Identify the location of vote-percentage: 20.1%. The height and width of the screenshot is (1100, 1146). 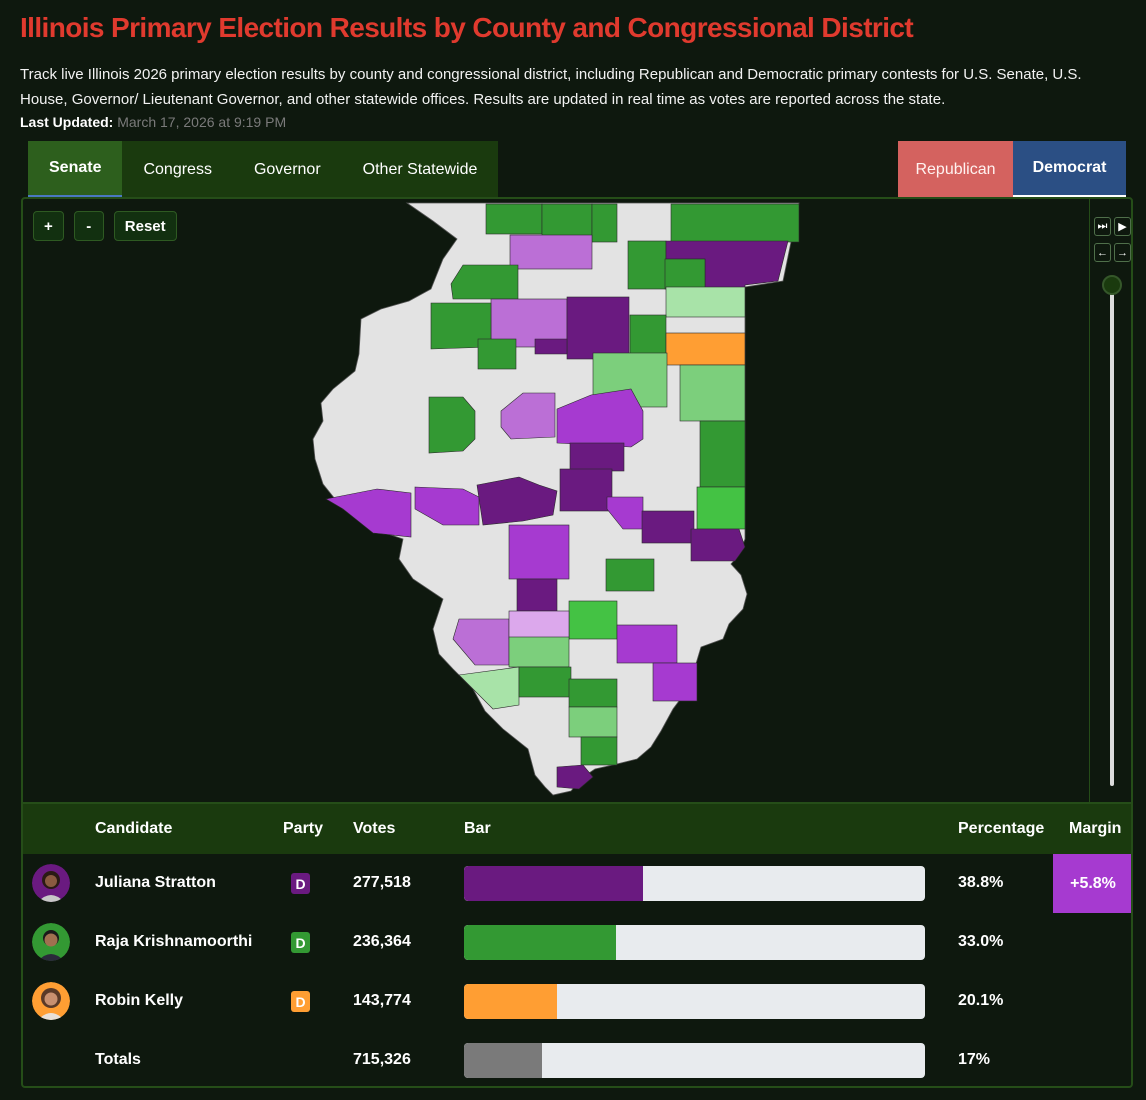
(981, 1000).